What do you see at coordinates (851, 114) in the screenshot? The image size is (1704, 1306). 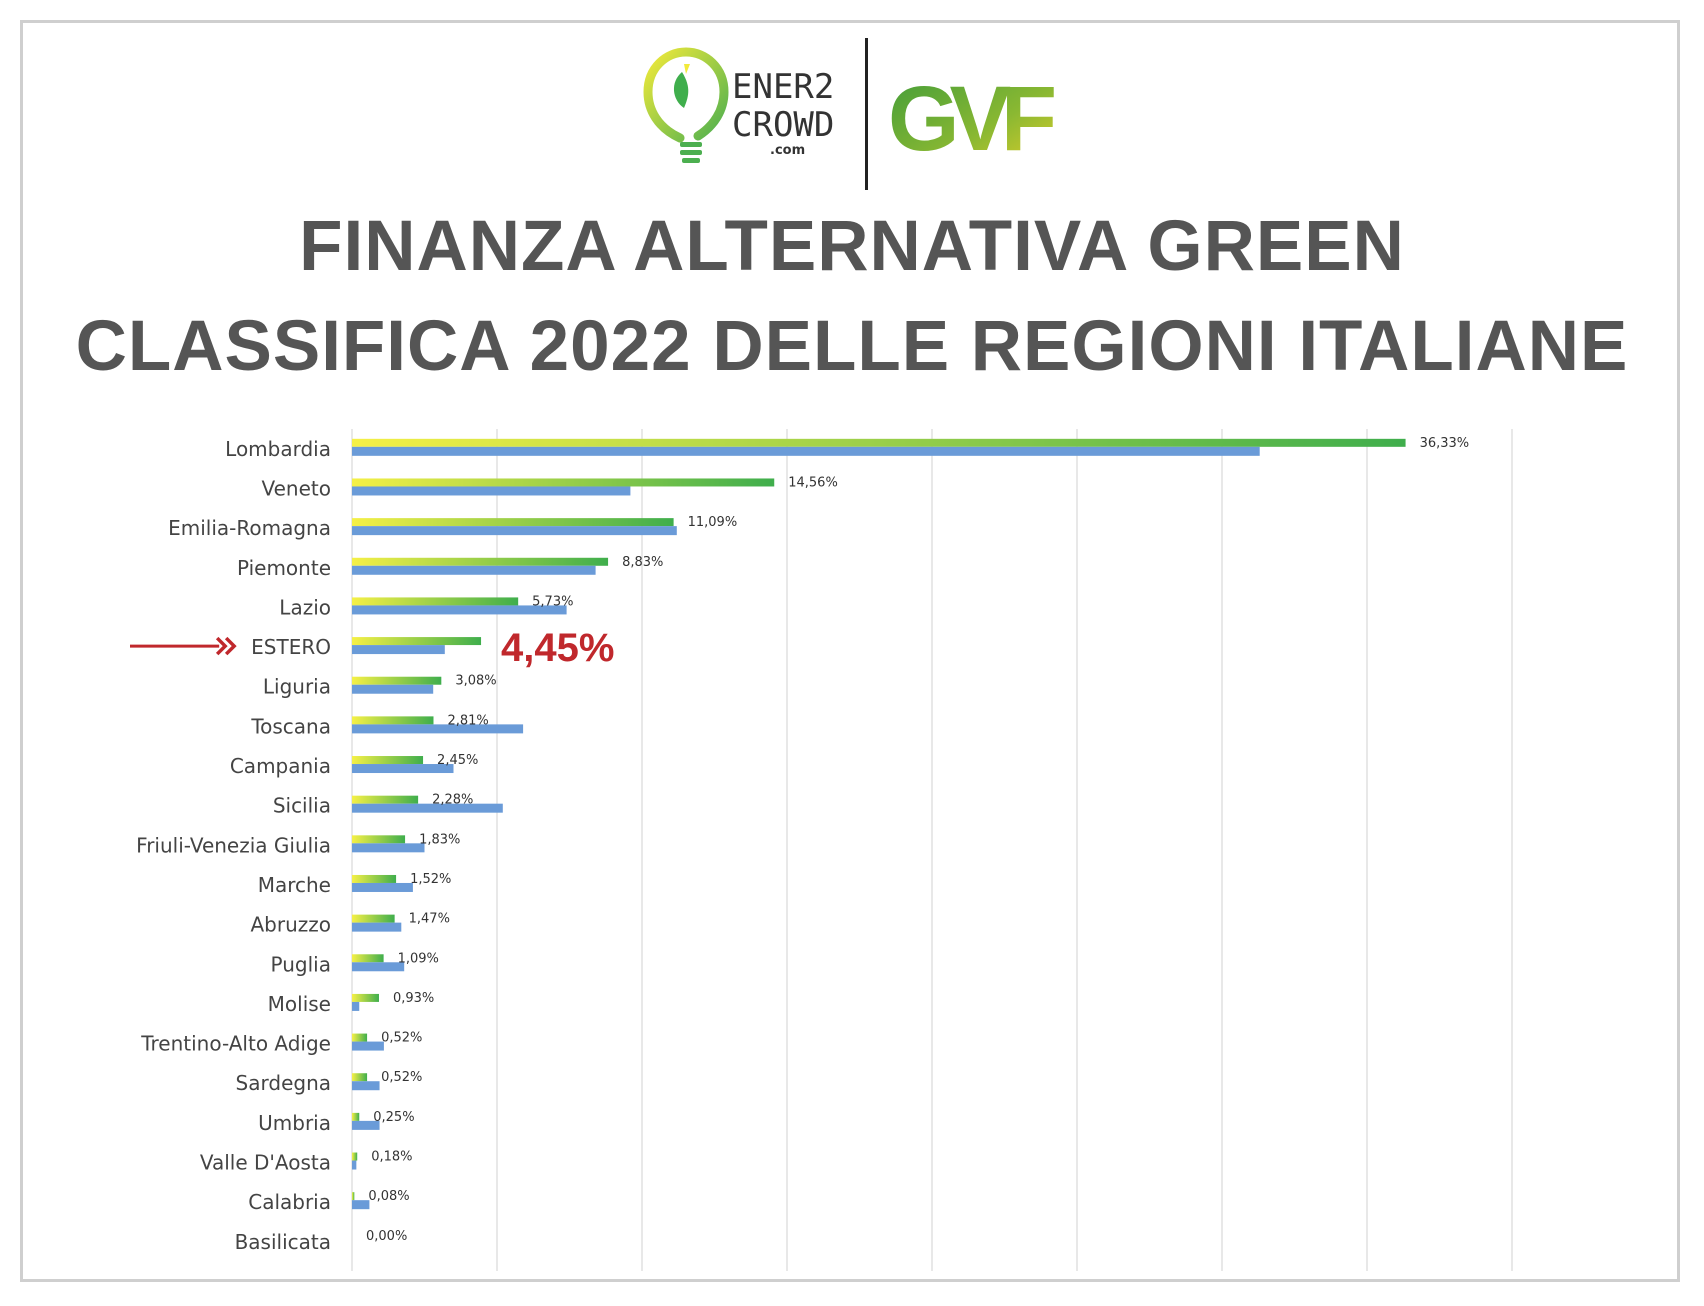 I see `logos-header: ENER2 CROWD .com GVF` at bounding box center [851, 114].